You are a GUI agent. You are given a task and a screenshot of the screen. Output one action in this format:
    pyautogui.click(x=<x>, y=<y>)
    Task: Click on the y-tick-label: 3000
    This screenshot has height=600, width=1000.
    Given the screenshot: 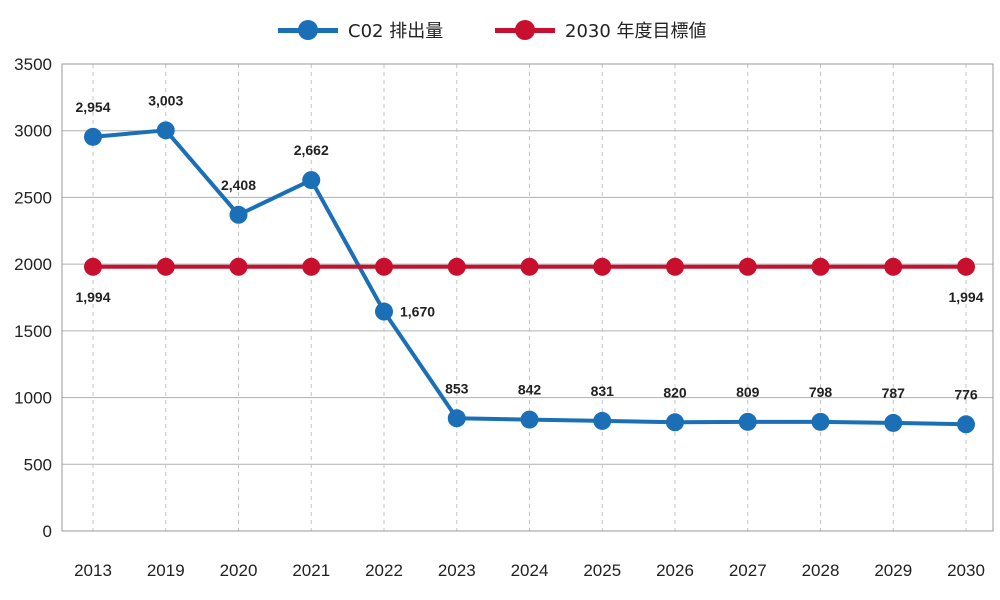 What is the action you would take?
    pyautogui.click(x=33, y=131)
    